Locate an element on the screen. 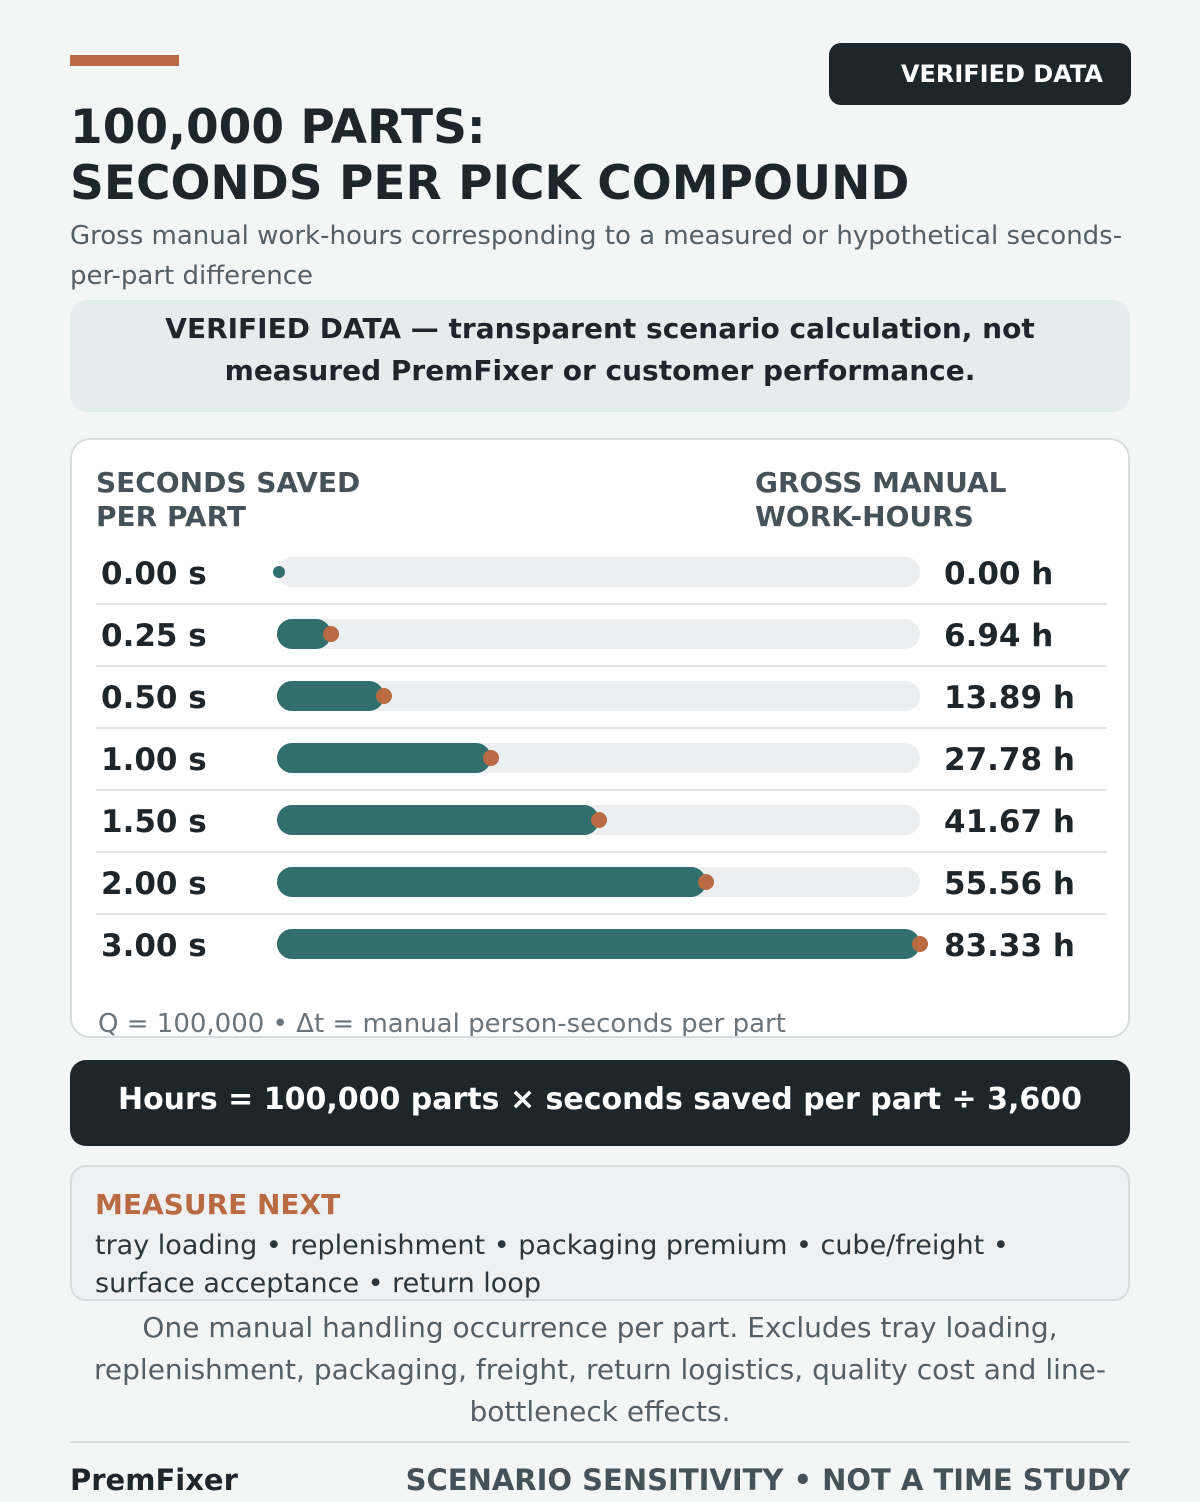  column-header-hours: GROSS MANUAL WORK-HOURS is located at coordinates (925, 500).